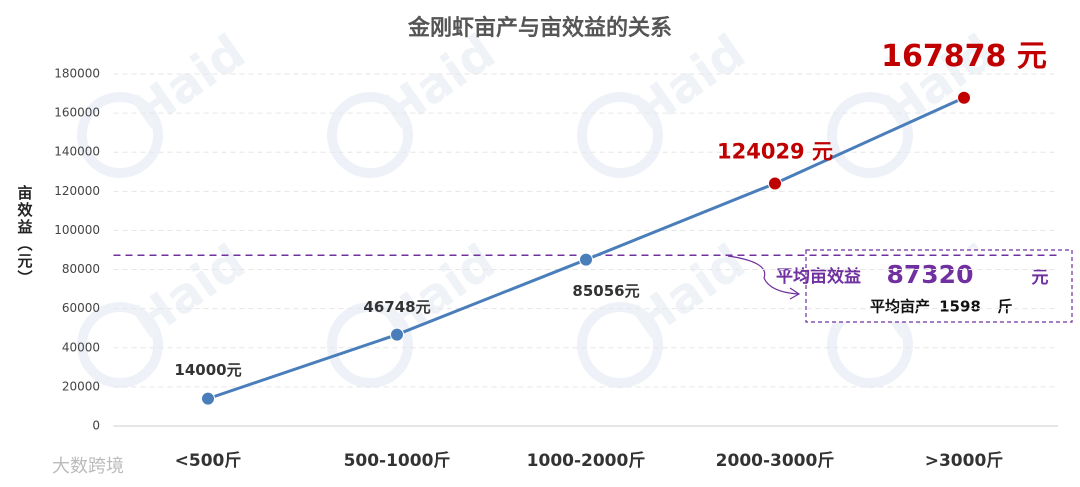 This screenshot has height=487, width=1080. Describe the element at coordinates (900, 307) in the screenshot. I see `yield-label: 平均亩产` at that location.